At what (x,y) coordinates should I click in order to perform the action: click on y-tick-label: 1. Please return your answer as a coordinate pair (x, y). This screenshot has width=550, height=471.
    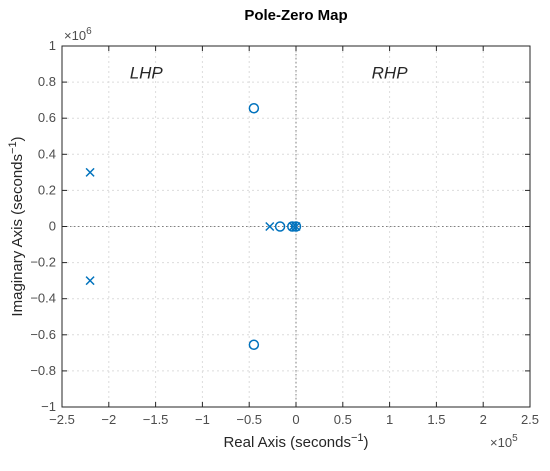
    Looking at the image, I should click on (52, 45).